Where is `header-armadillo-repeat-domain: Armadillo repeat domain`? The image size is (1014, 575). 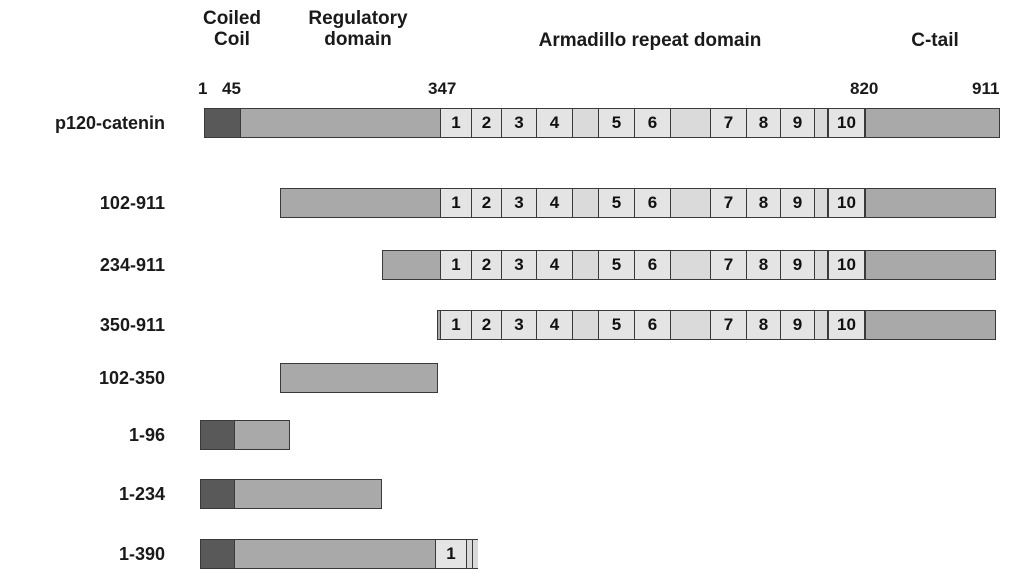 header-armadillo-repeat-domain: Armadillo repeat domain is located at coordinates (650, 40).